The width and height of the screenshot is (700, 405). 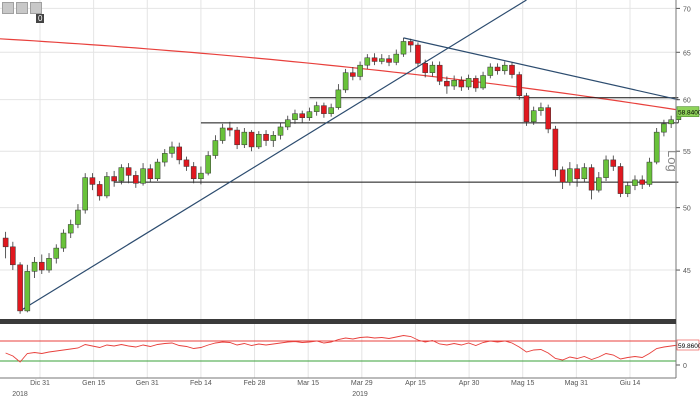 What do you see at coordinates (40, 18) in the screenshot?
I see `toolbar-badge: 0` at bounding box center [40, 18].